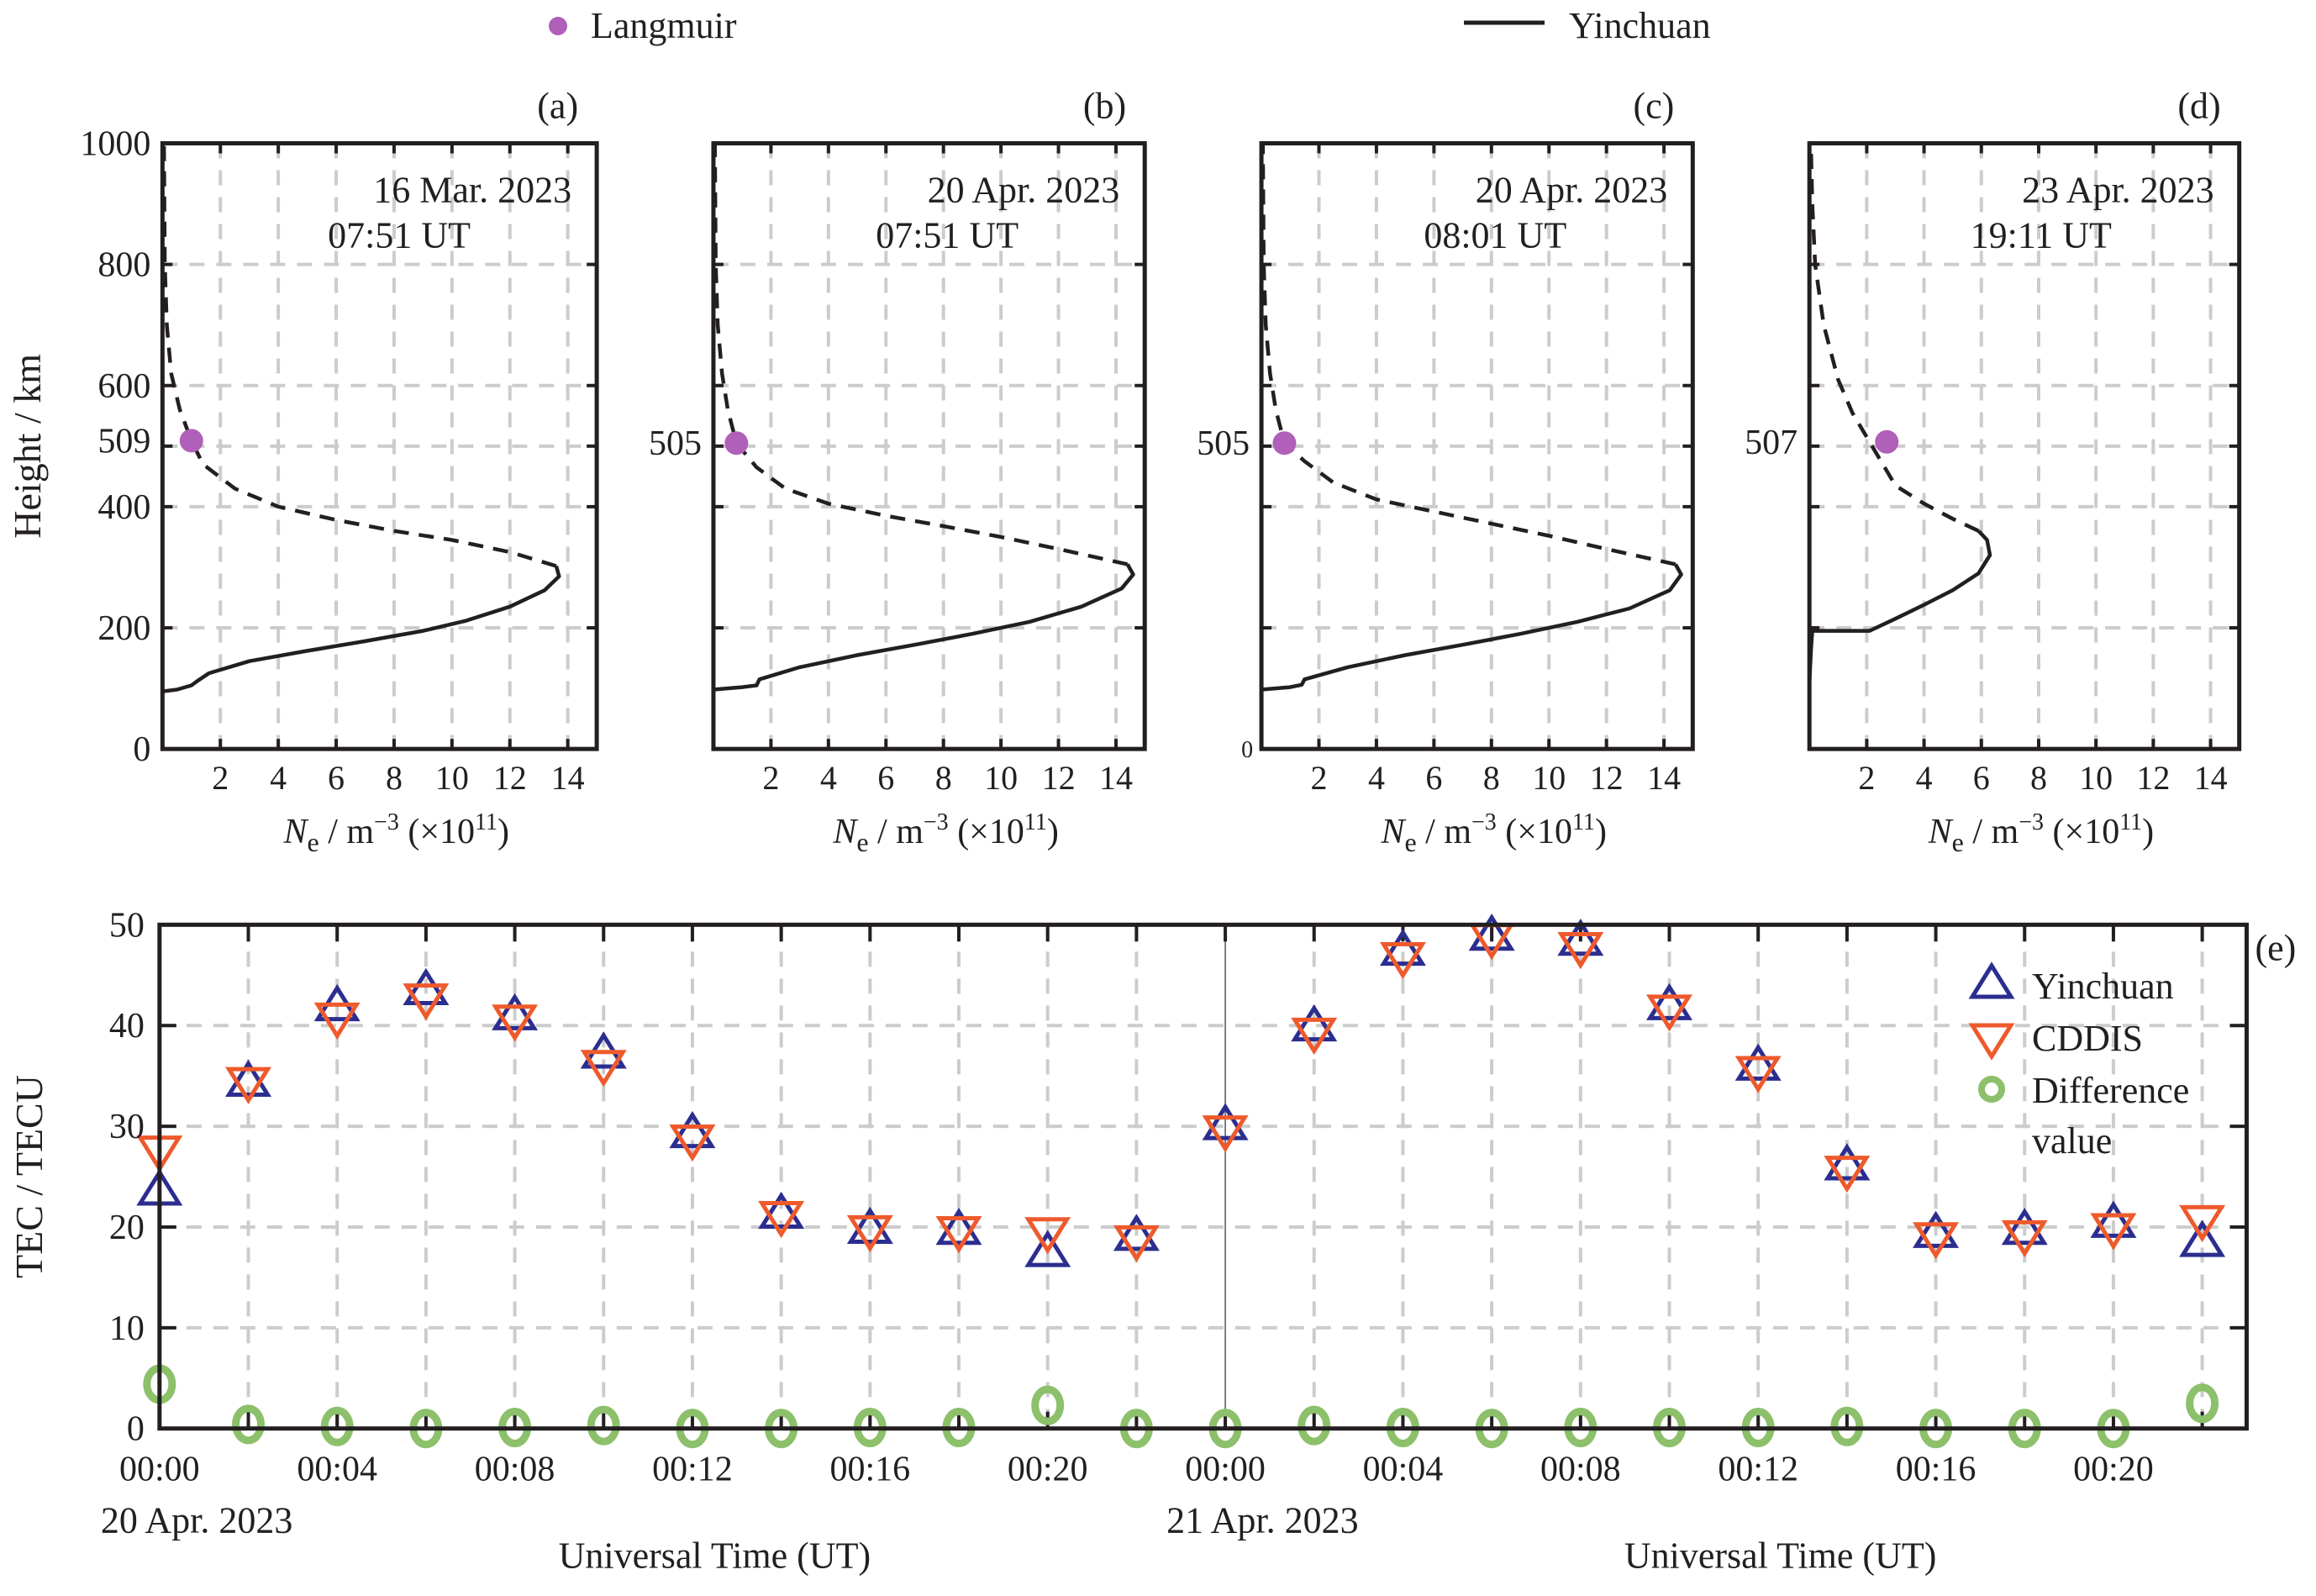  Describe the element at coordinates (1262, 1521) in the screenshot. I see `date-label-right: 21 Apr. 2023` at that location.